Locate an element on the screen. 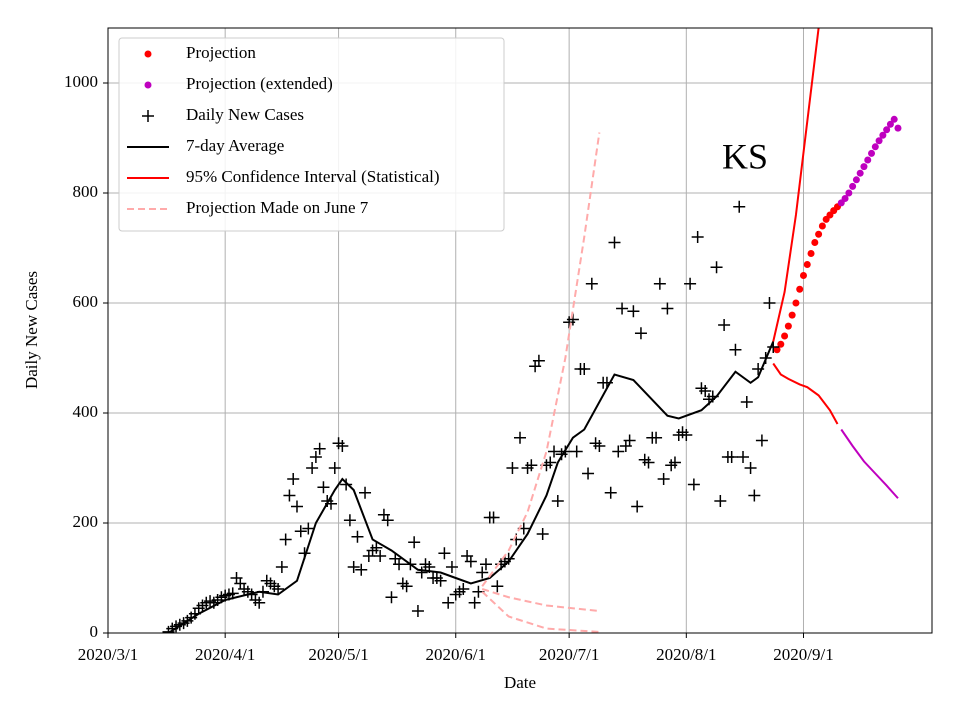  x-tick-label: 2020/4/1 is located at coordinates (225, 654).